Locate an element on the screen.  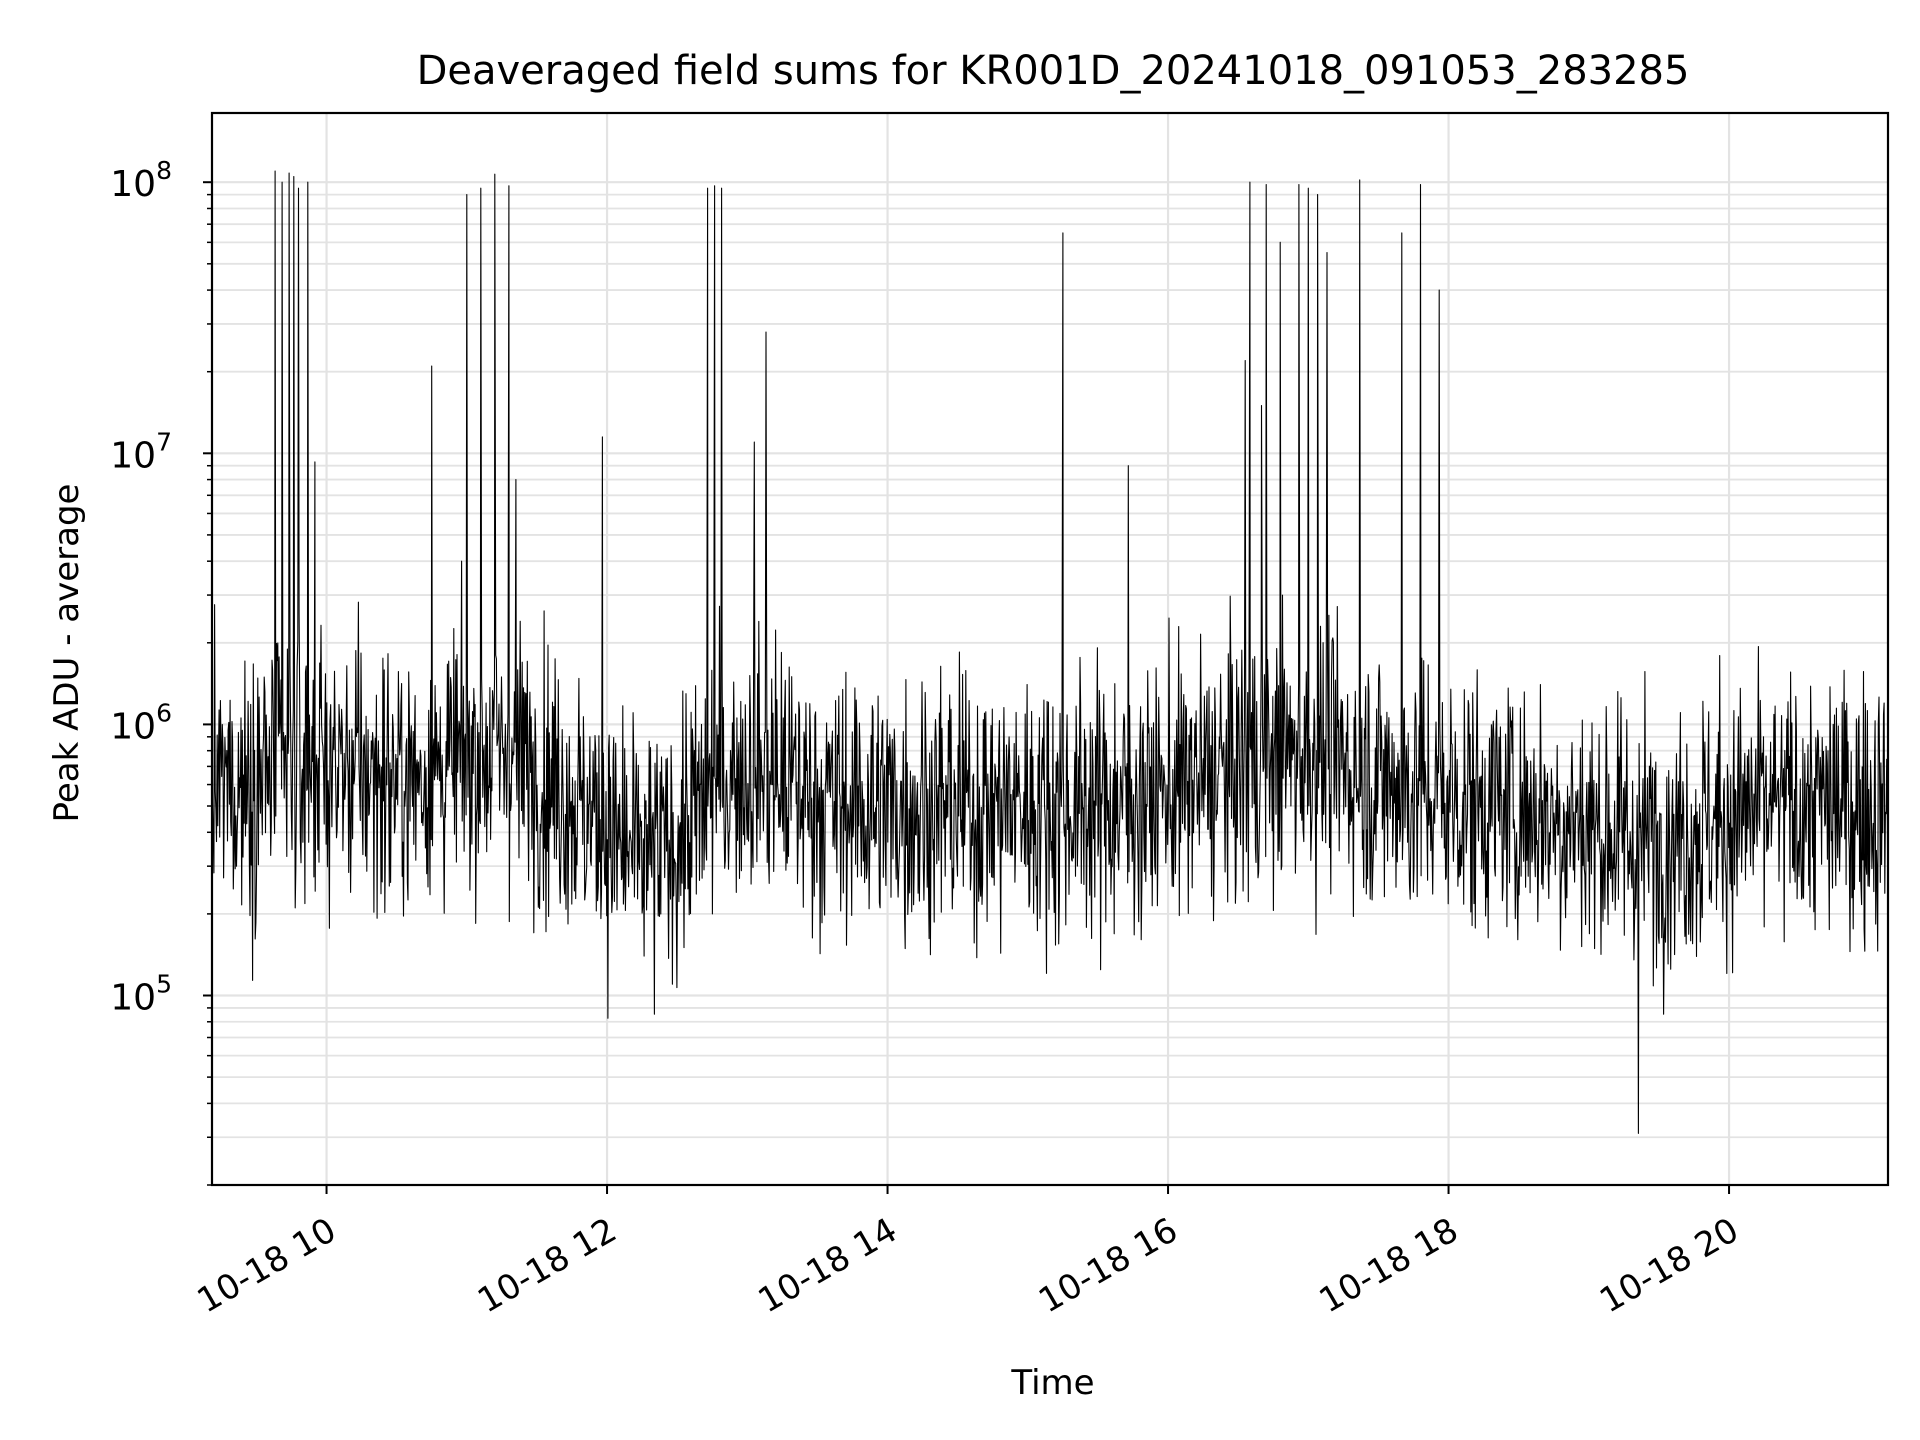
x-tick-label: 10-18 20 is located at coordinates (1669, 1265).